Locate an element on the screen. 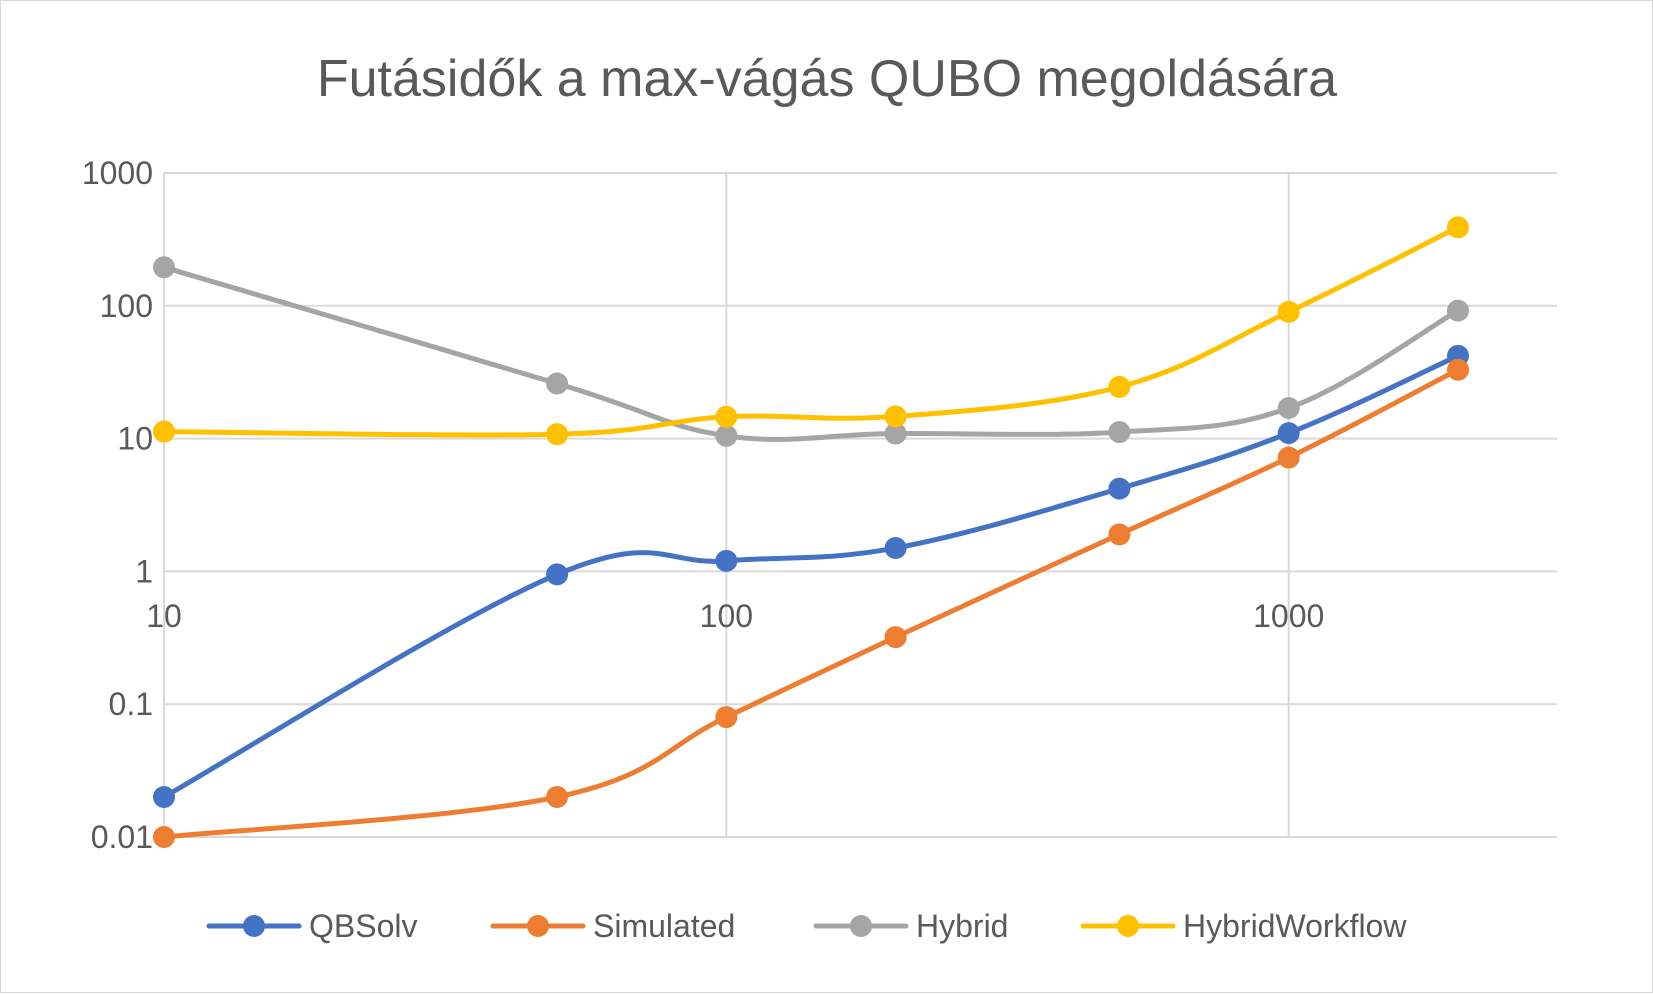 This screenshot has width=1653, height=994. y-tick-label: 100 is located at coordinates (126, 306).